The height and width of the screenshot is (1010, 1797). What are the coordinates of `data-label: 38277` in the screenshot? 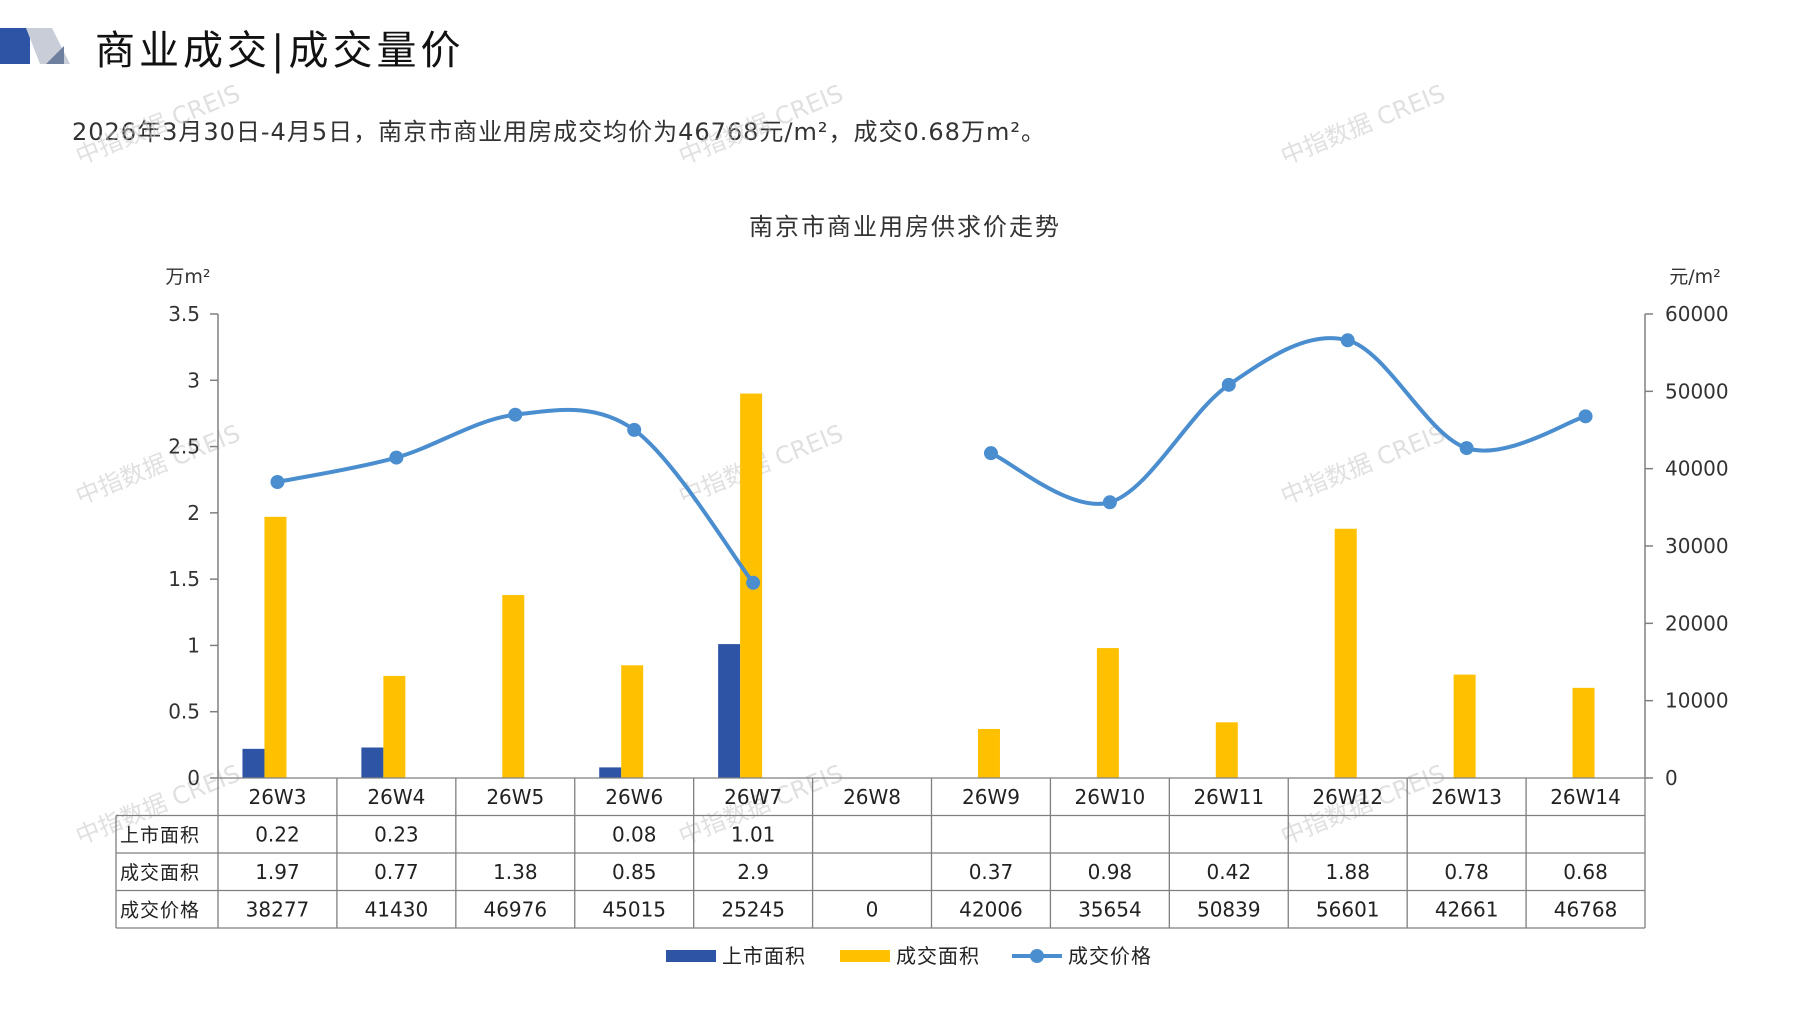 It's located at (278, 909).